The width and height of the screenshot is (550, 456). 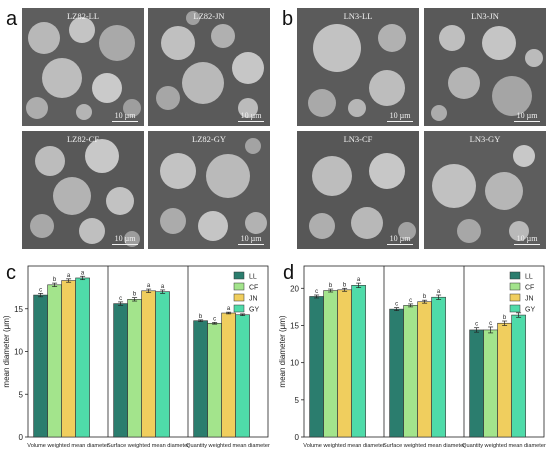 I want to click on sem-image-ln3-gy: LN3-GY 10 µm, so click(x=485, y=190).